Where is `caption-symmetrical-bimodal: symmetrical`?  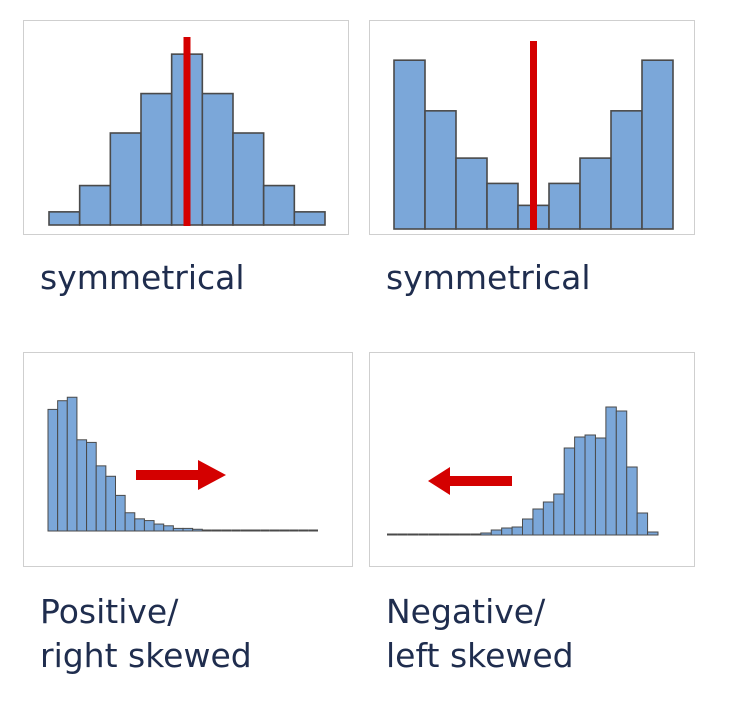
caption-symmetrical-bimodal: symmetrical is located at coordinates (488, 278).